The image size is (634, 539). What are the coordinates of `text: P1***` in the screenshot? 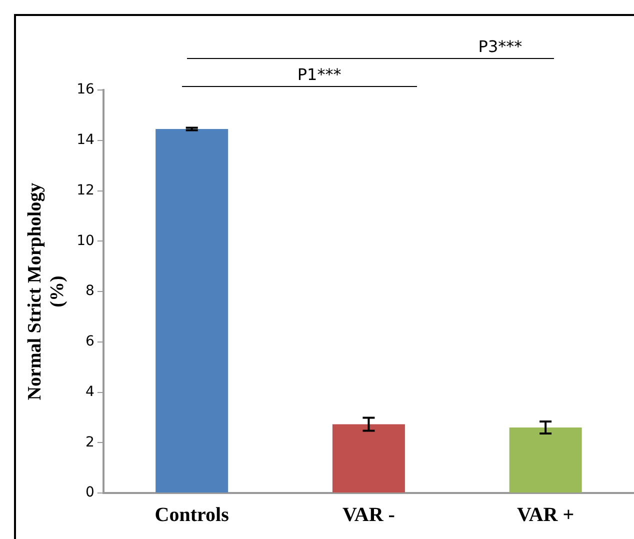 It's located at (319, 74).